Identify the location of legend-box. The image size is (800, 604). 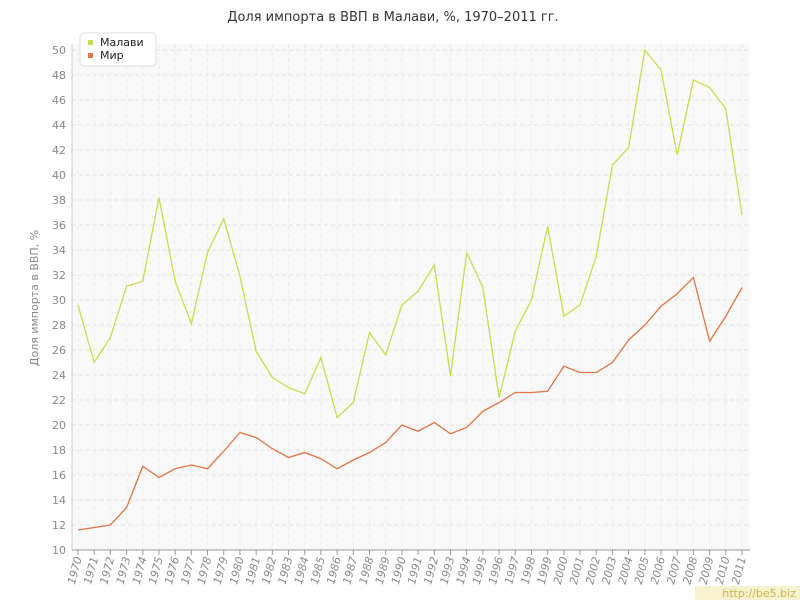
(118, 49).